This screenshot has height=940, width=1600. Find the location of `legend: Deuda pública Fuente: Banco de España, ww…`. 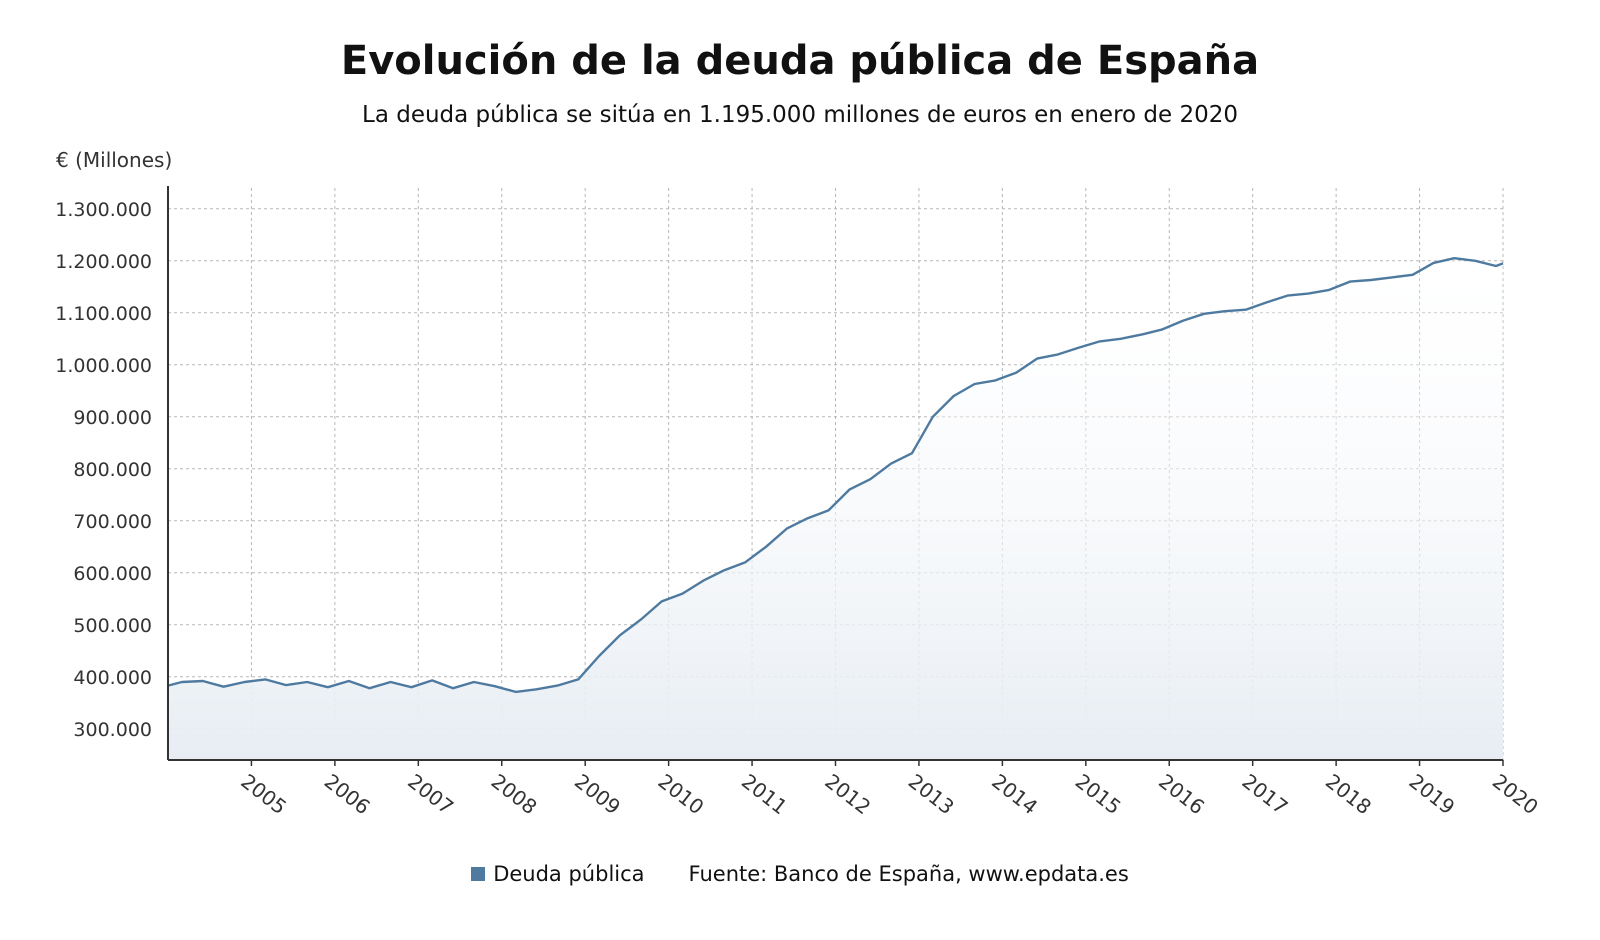

legend: Deuda pública Fuente: Banco de España, ww… is located at coordinates (800, 874).